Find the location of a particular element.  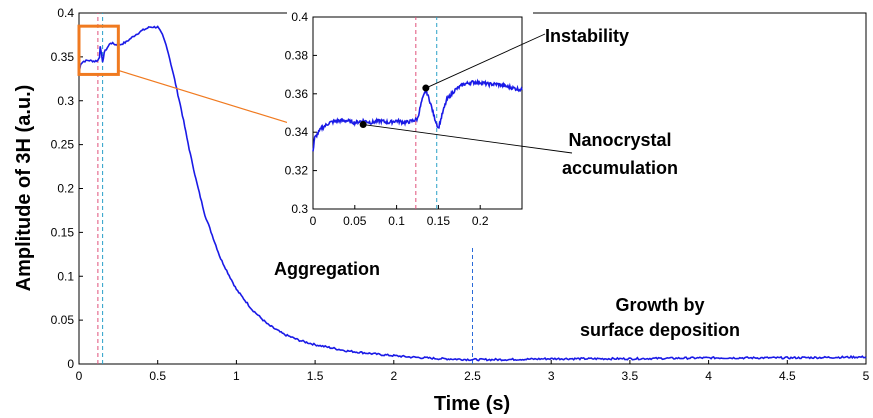

inset-plot-frame is located at coordinates (417, 113).